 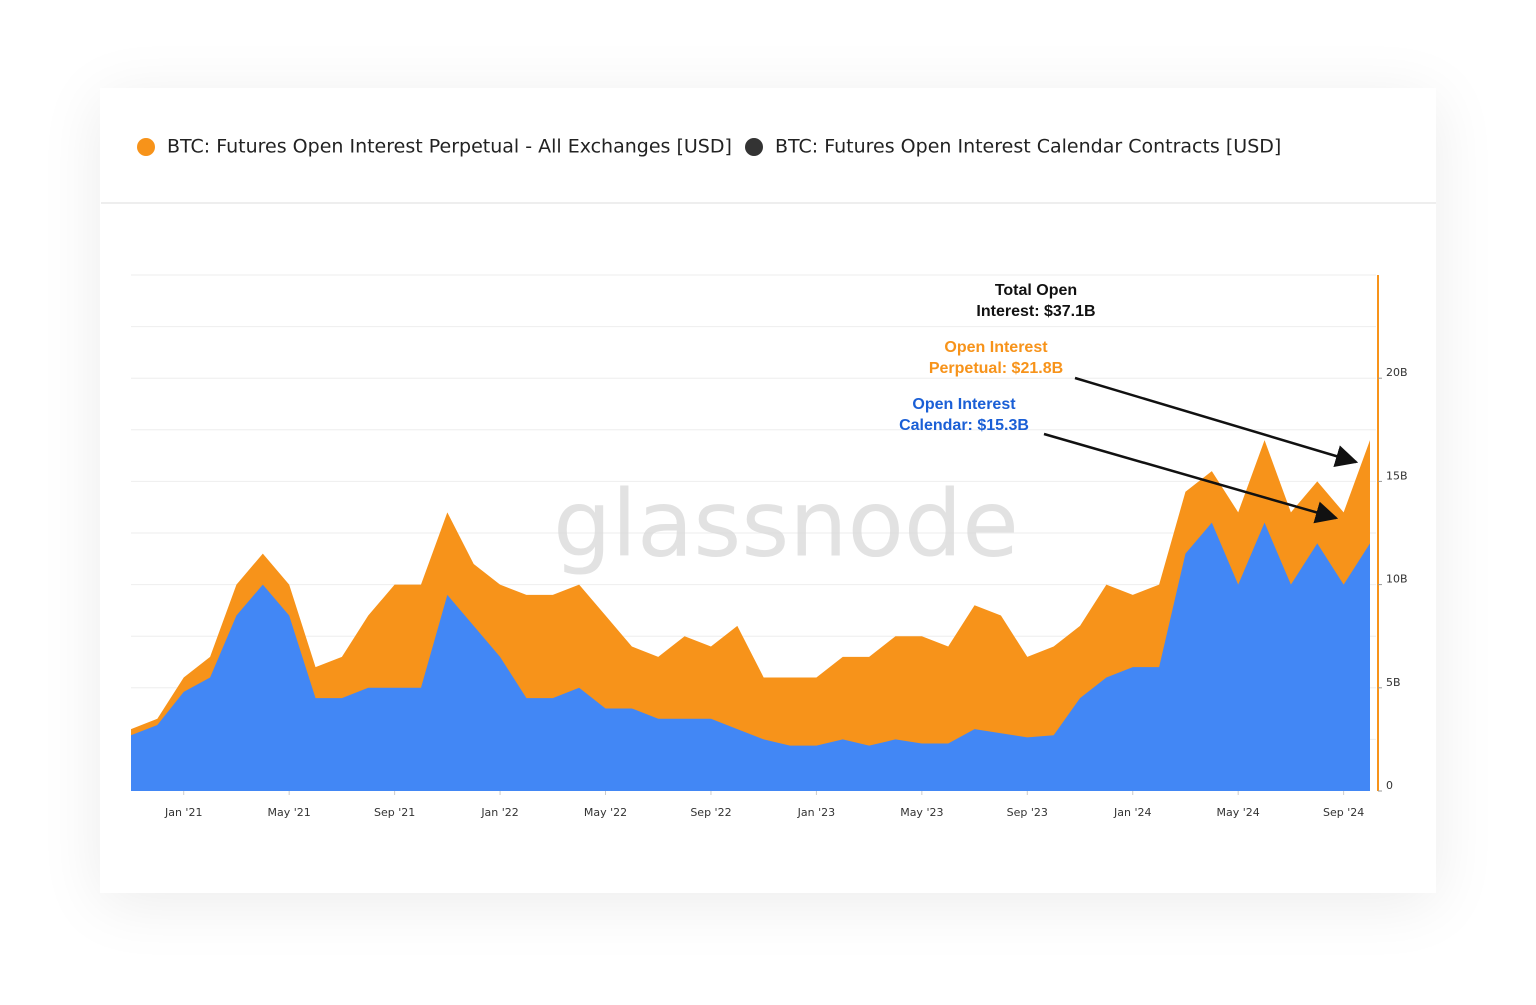 I want to click on y-tick-label: 5B, so click(x=1393, y=682).